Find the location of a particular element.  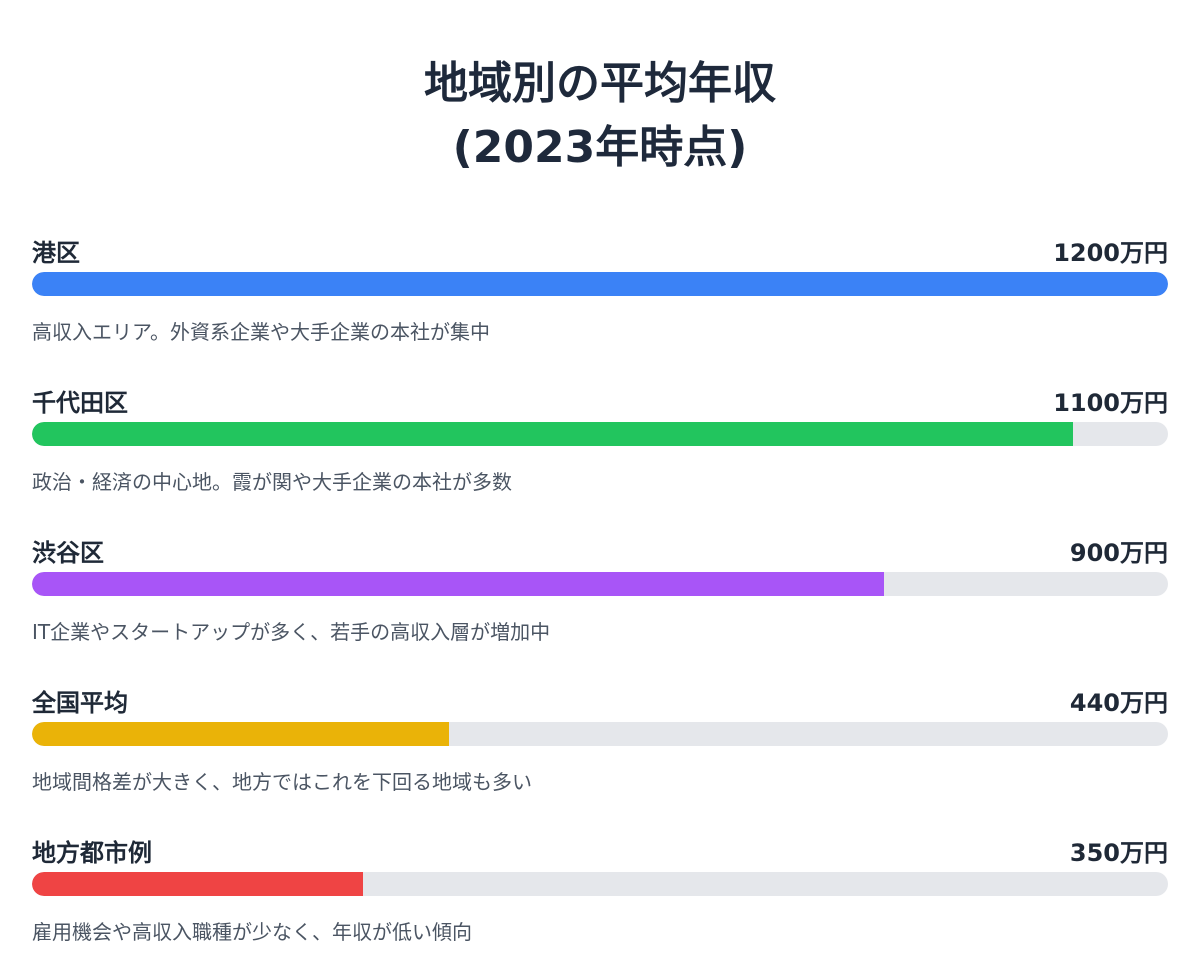

chart-title-line-2: (2023年時点) is located at coordinates (600, 147).